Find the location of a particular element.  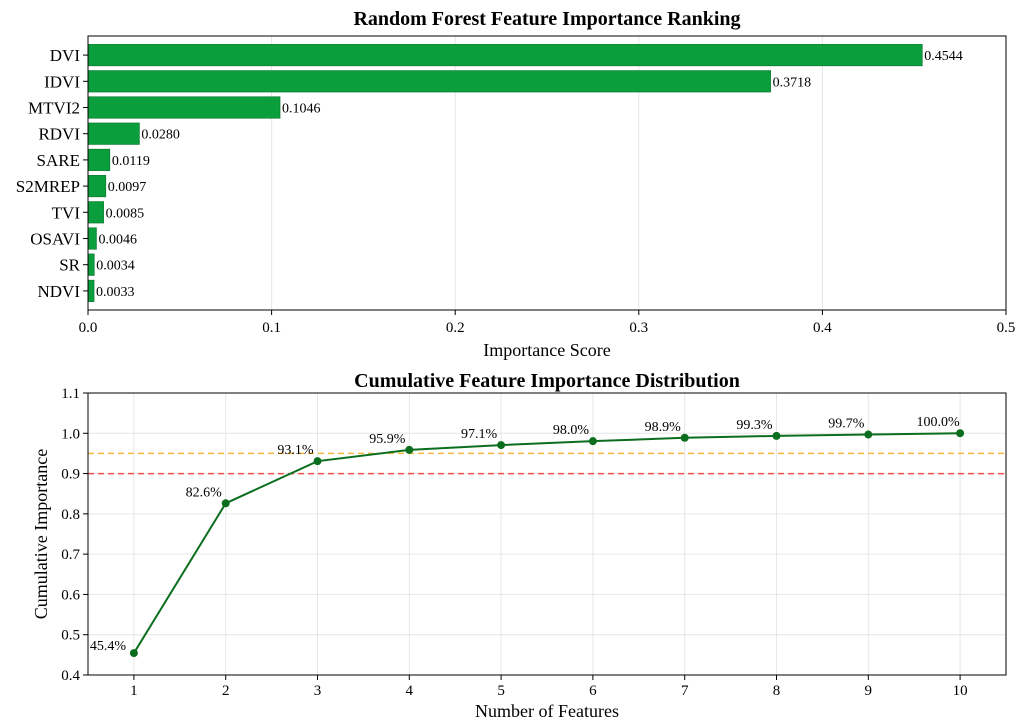

line-chart-y-axis-label: Cumulative Importance is located at coordinates (41, 534).